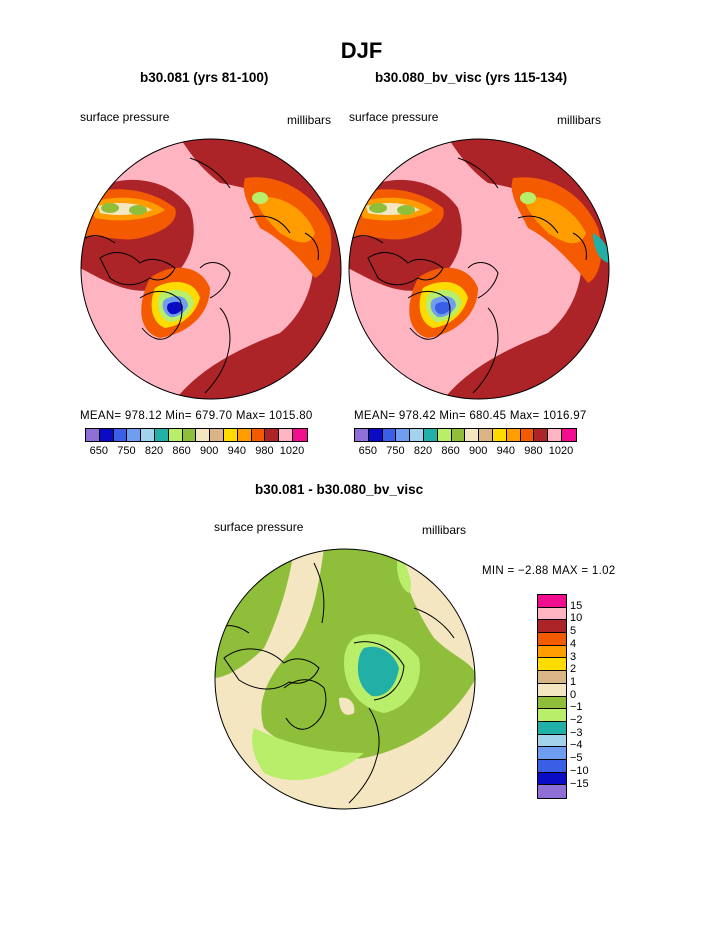 The width and height of the screenshot is (723, 935). I want to click on panel1-title: b30.081 (yrs 81-100), so click(204, 77).